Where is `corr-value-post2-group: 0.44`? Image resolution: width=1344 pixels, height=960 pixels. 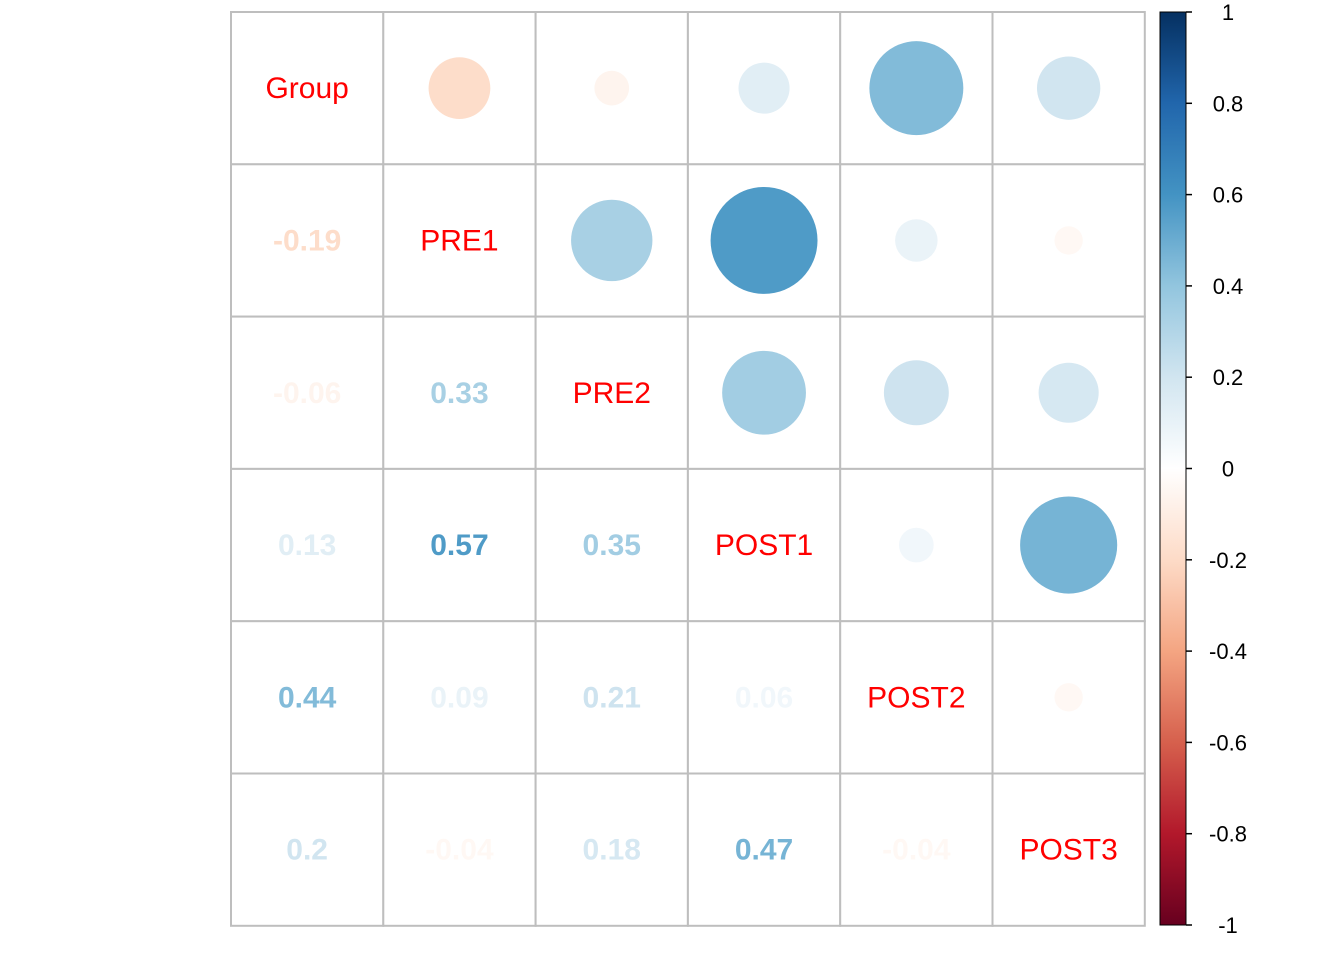 corr-value-post2-group: 0.44 is located at coordinates (307, 697).